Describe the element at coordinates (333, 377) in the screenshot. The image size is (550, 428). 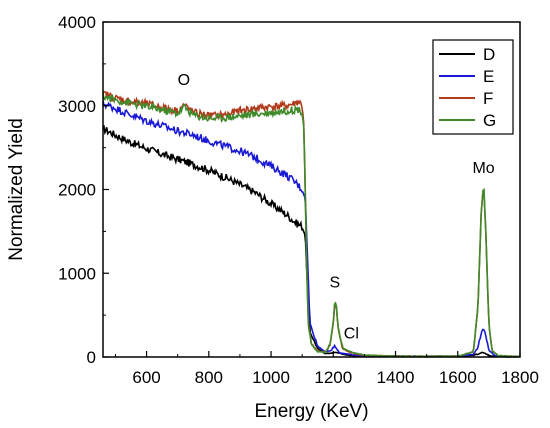
I see `x-tick-label: 1200` at that location.